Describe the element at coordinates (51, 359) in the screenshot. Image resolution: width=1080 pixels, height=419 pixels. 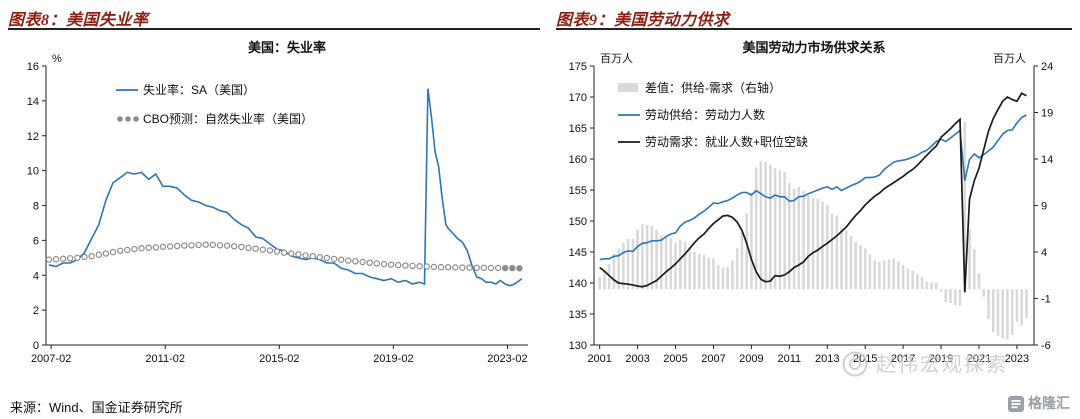
I see `svg-text: 2007-02` at that location.